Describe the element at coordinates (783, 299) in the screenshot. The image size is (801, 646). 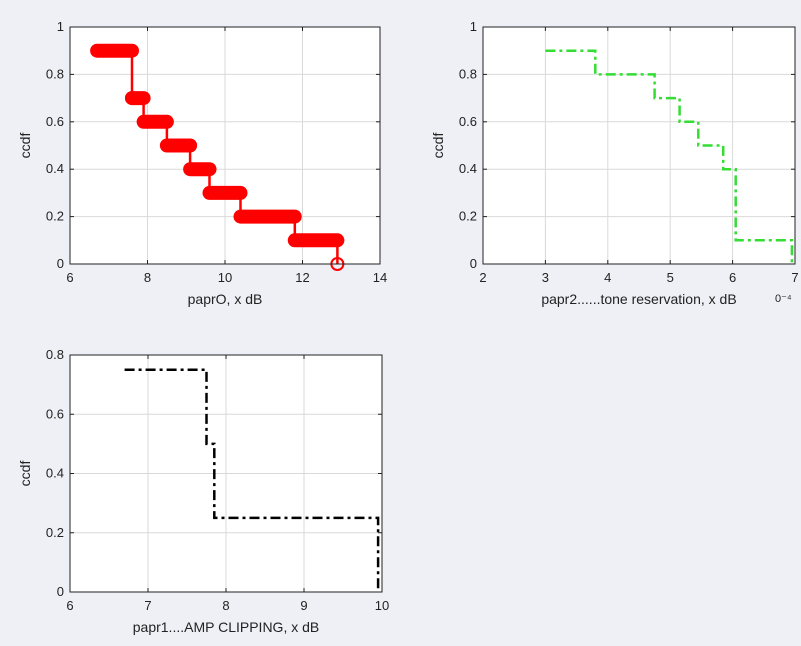
I see `x-axis-exponent: 0⁻⁴` at that location.